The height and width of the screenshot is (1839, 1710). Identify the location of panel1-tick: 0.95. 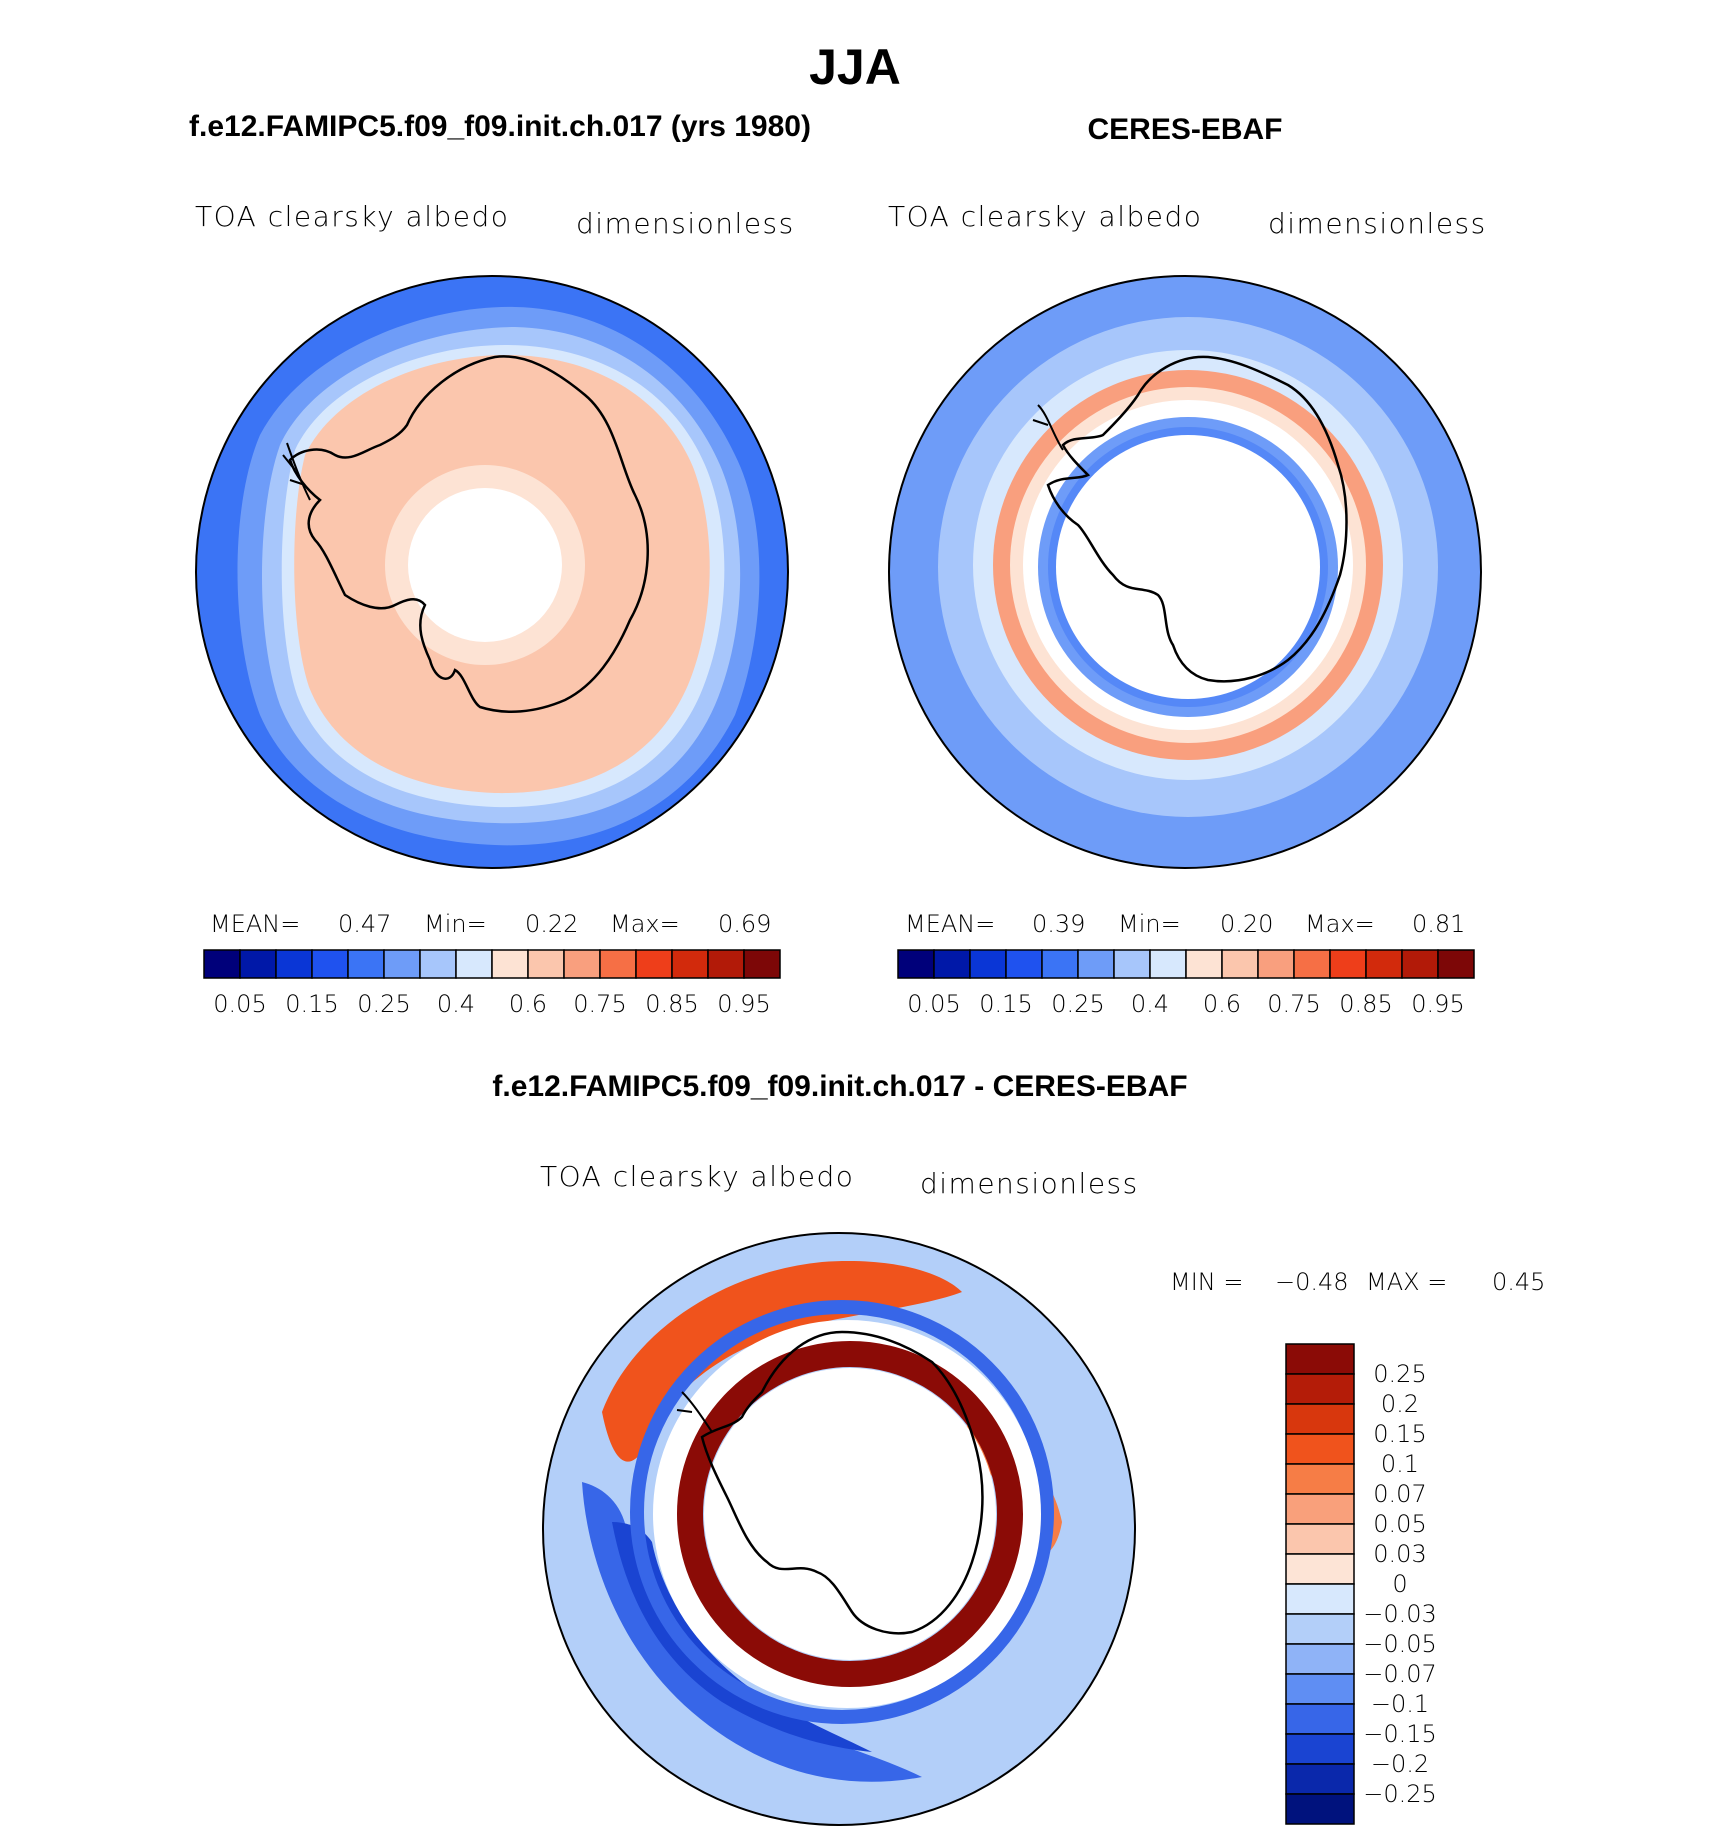
(744, 1004).